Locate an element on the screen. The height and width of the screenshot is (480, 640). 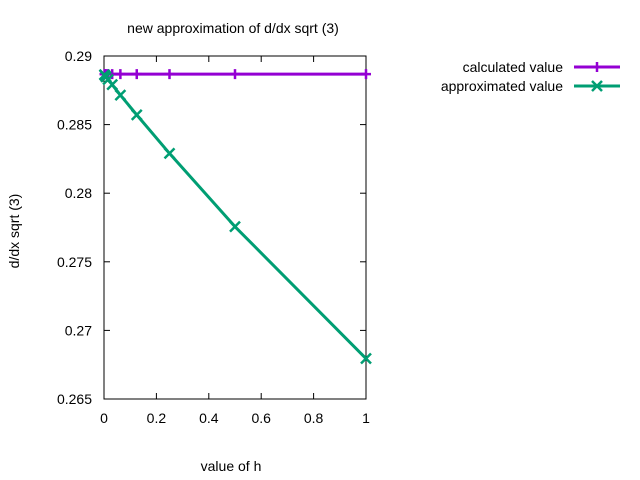
y-tick-label: 0.285 is located at coordinates (74, 125).